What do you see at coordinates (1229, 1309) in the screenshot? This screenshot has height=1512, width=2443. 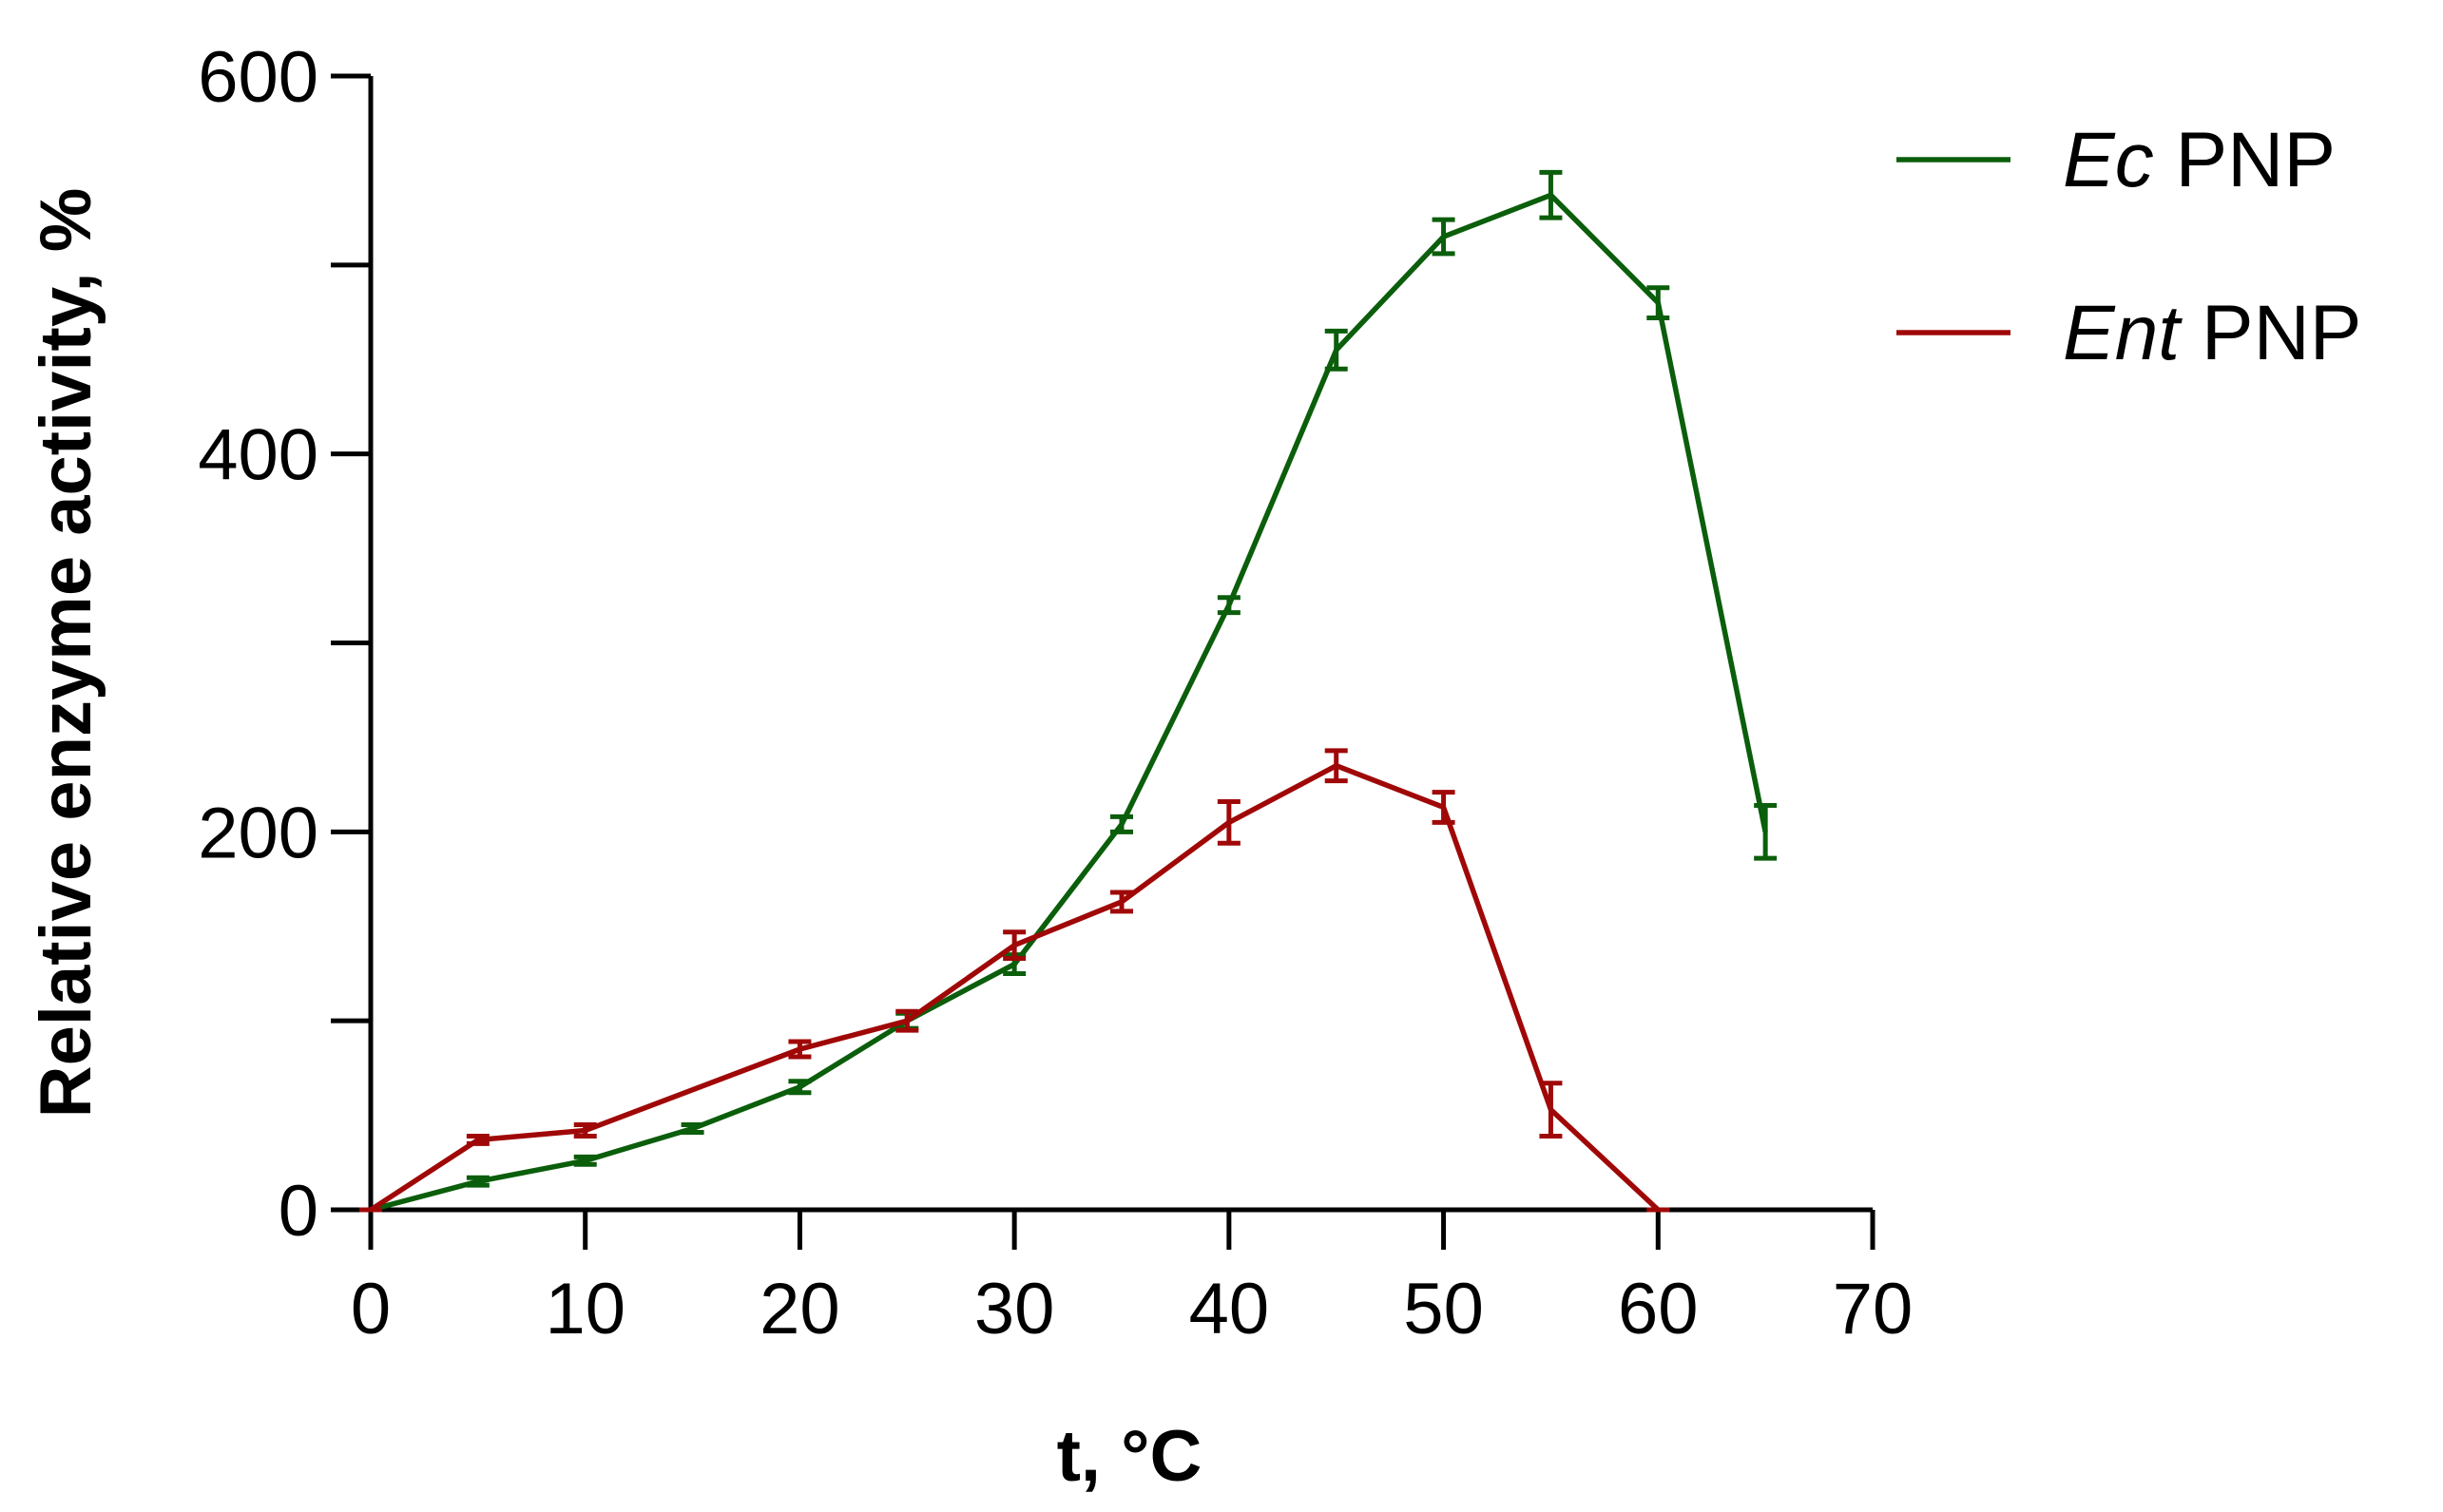 I see `x-tick-label: 40` at bounding box center [1229, 1309].